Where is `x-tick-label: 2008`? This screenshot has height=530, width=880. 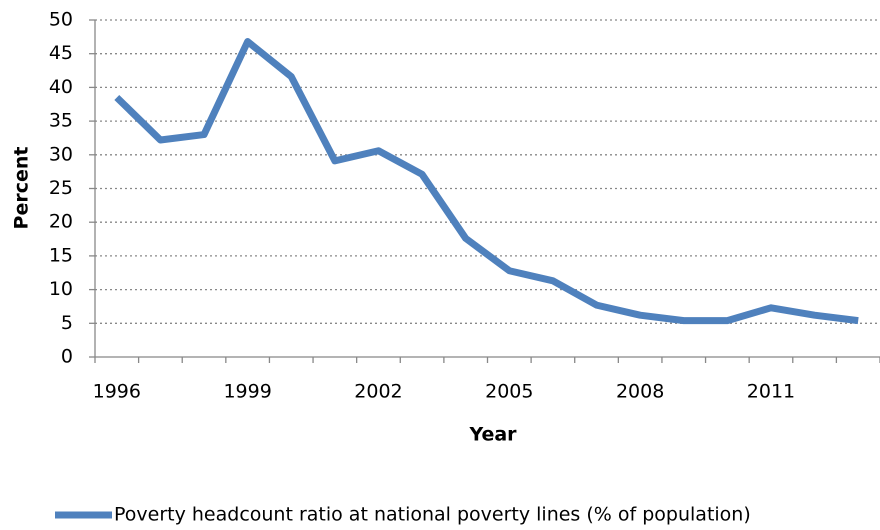 x-tick-label: 2008 is located at coordinates (640, 392).